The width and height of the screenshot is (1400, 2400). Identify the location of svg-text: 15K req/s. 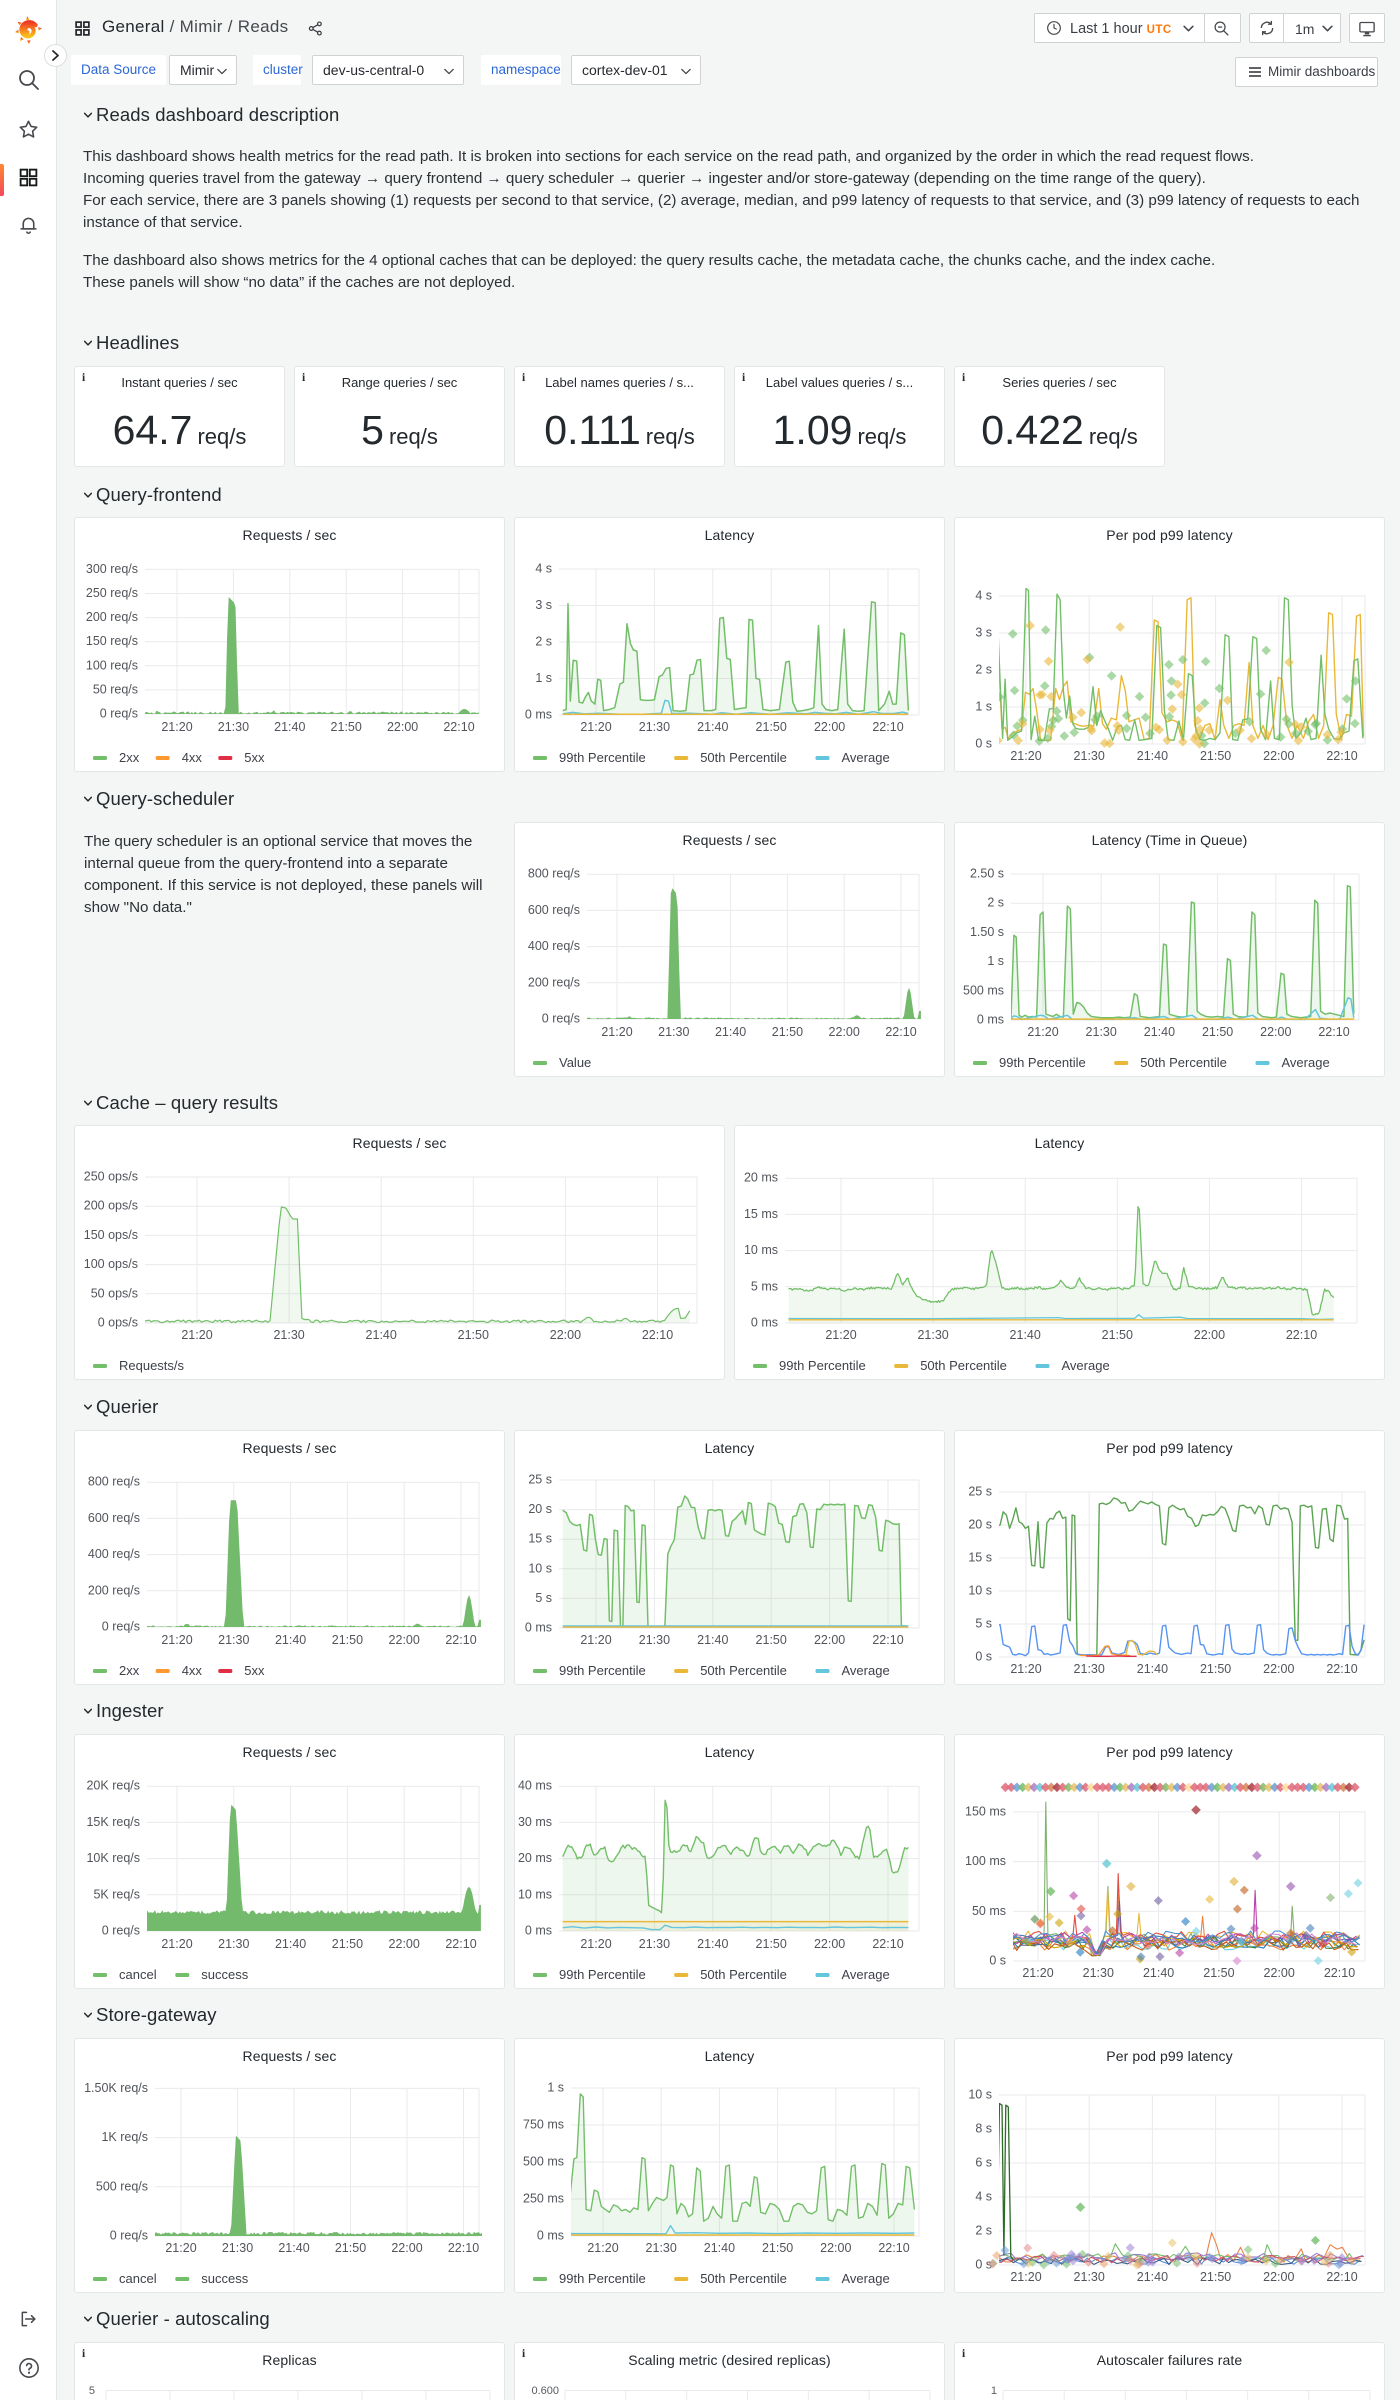
(113, 1822).